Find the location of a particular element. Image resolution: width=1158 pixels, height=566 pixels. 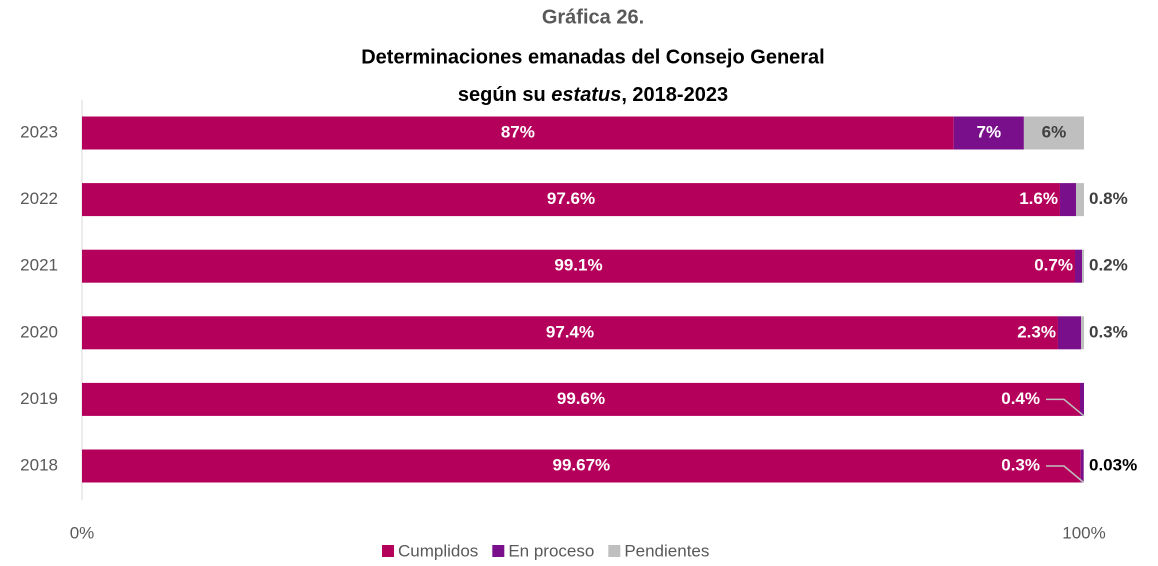

y-tick-label: 2023 is located at coordinates (39, 131).